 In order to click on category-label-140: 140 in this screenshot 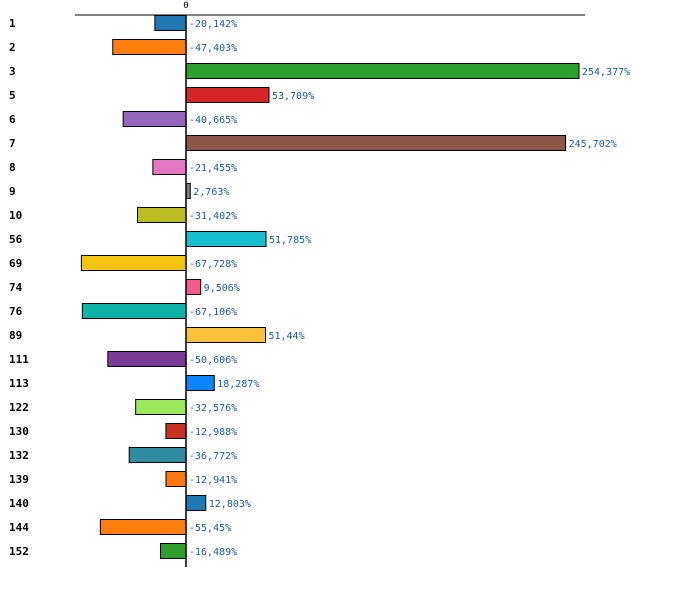, I will do `click(19, 503)`.